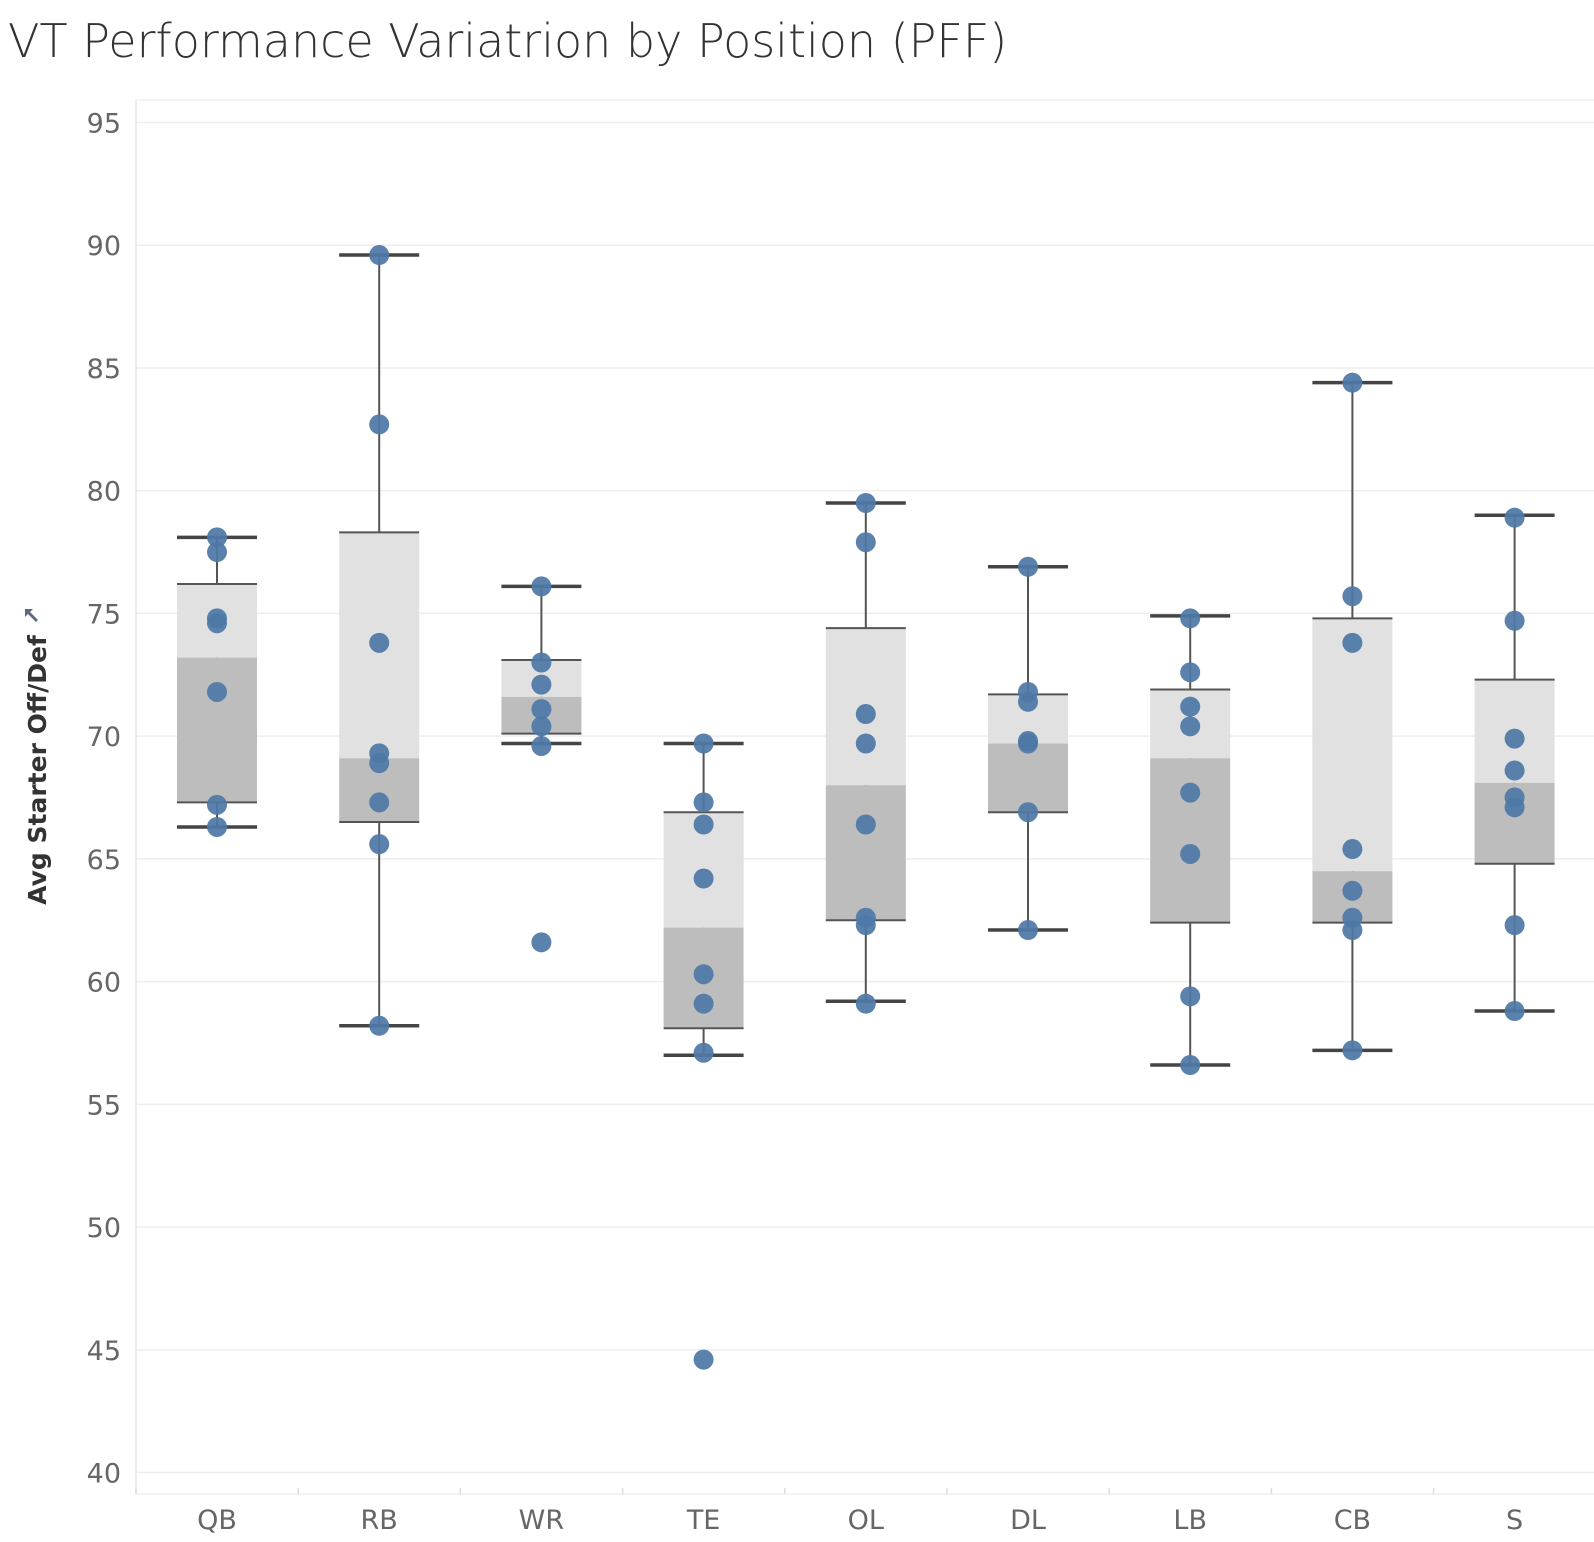 This screenshot has width=1594, height=1542. What do you see at coordinates (1190, 1520) in the screenshot?
I see `x-tick-label-lb: LB` at bounding box center [1190, 1520].